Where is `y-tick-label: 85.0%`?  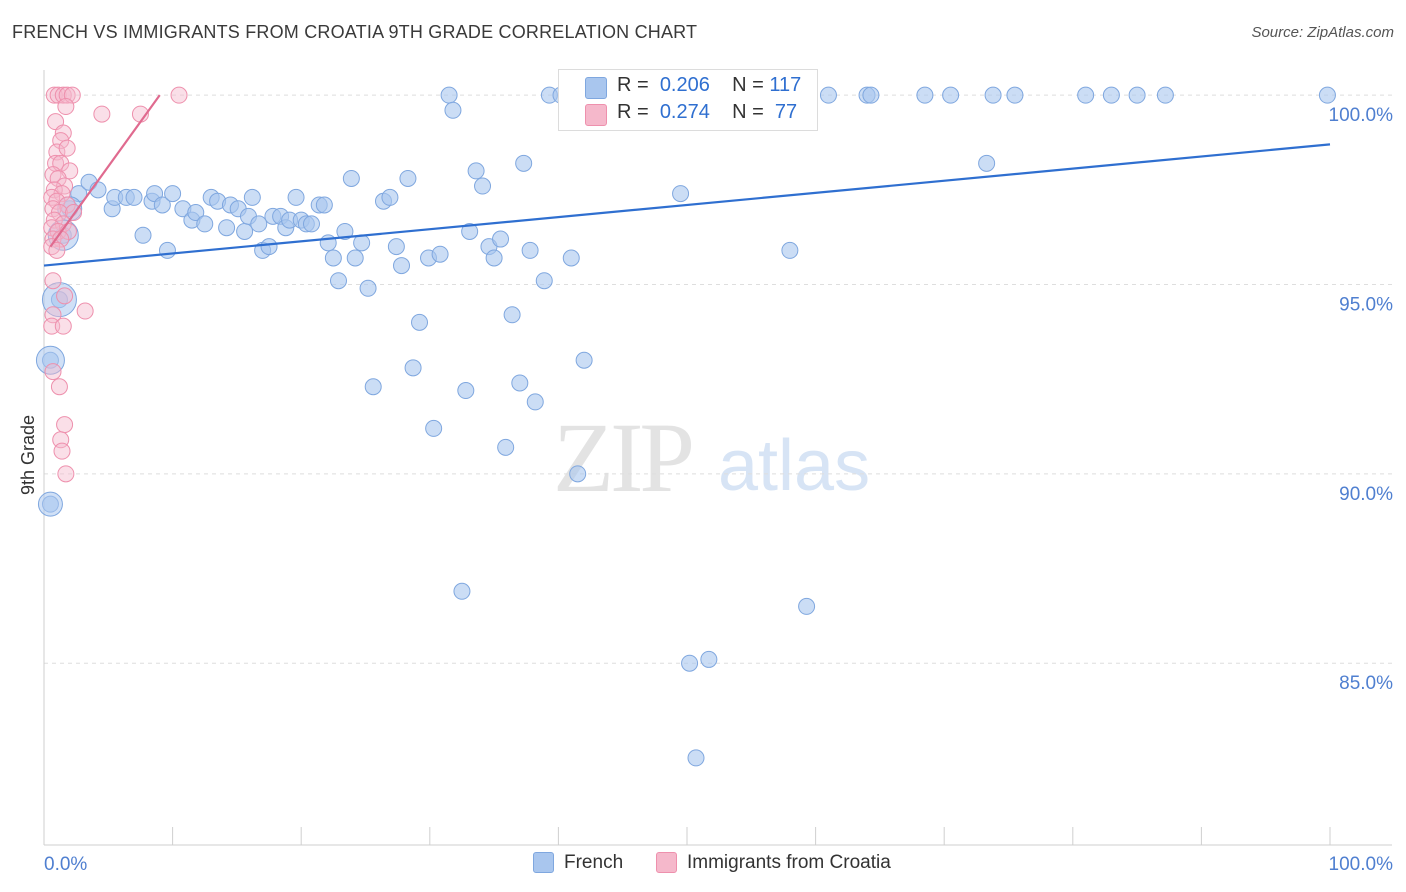 y-tick-label: 85.0% is located at coordinates (1366, 683).